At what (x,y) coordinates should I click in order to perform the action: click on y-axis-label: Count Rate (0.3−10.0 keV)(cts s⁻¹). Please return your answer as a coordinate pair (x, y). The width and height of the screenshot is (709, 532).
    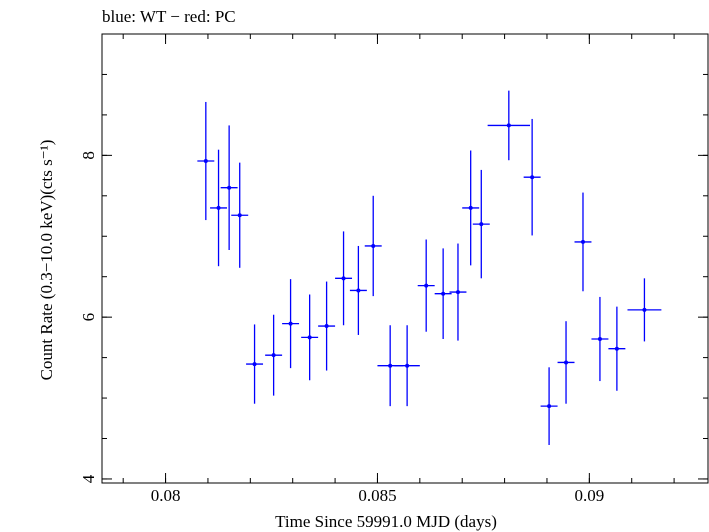
    Looking at the image, I should click on (46, 260).